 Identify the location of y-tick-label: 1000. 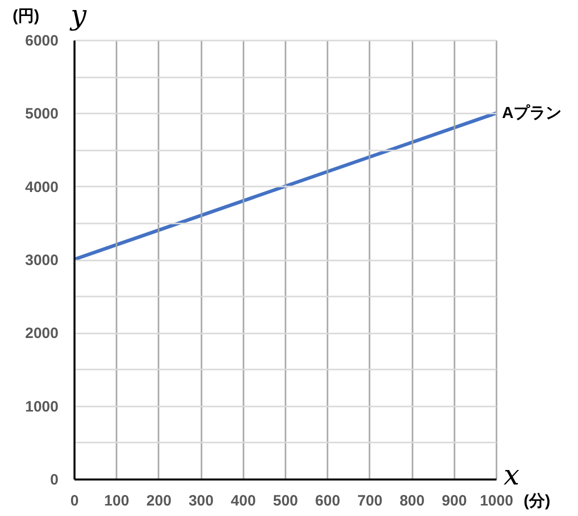
(41, 407).